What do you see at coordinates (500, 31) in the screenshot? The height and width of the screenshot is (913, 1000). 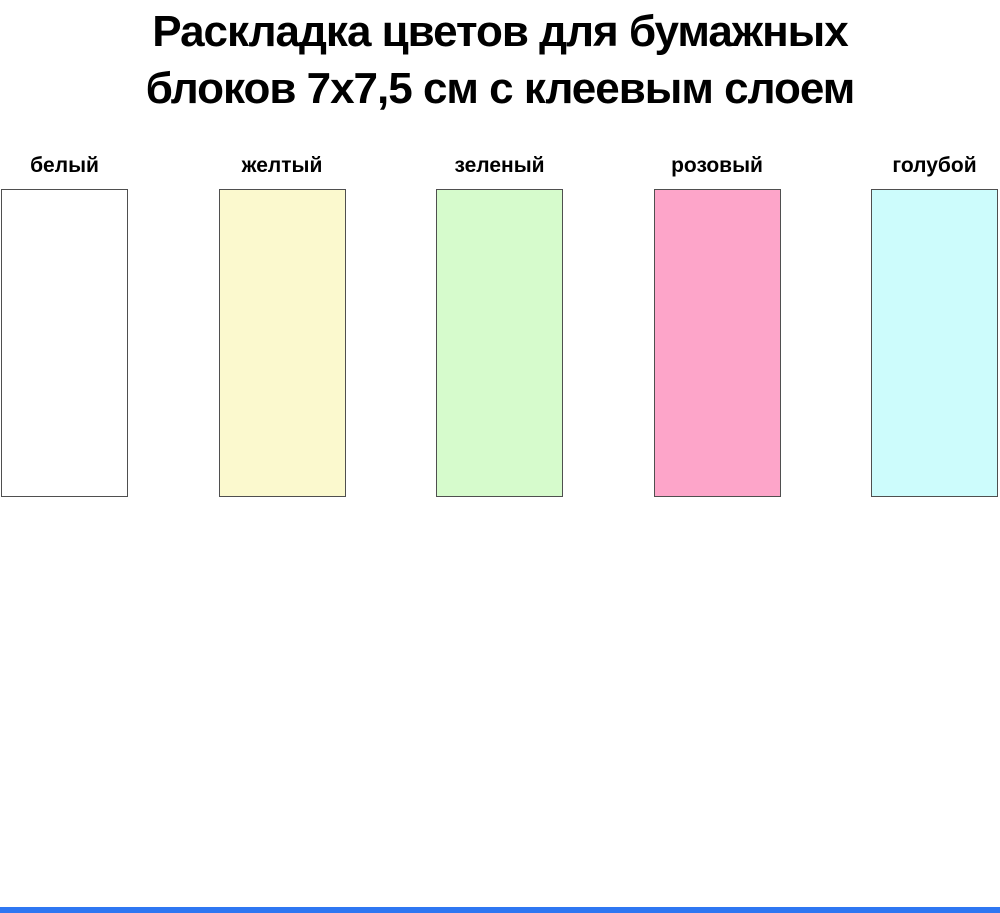 I see `page-title-line-1: Раскладка цветов для бумажных` at bounding box center [500, 31].